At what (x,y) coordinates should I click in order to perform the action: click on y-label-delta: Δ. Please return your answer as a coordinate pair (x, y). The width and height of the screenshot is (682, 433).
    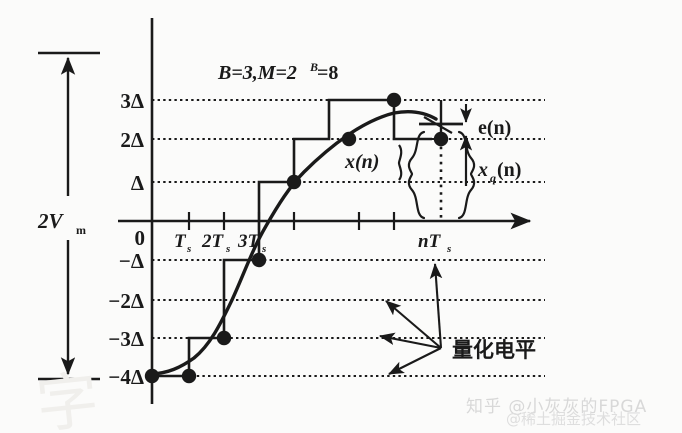
    Looking at the image, I should click on (137, 183).